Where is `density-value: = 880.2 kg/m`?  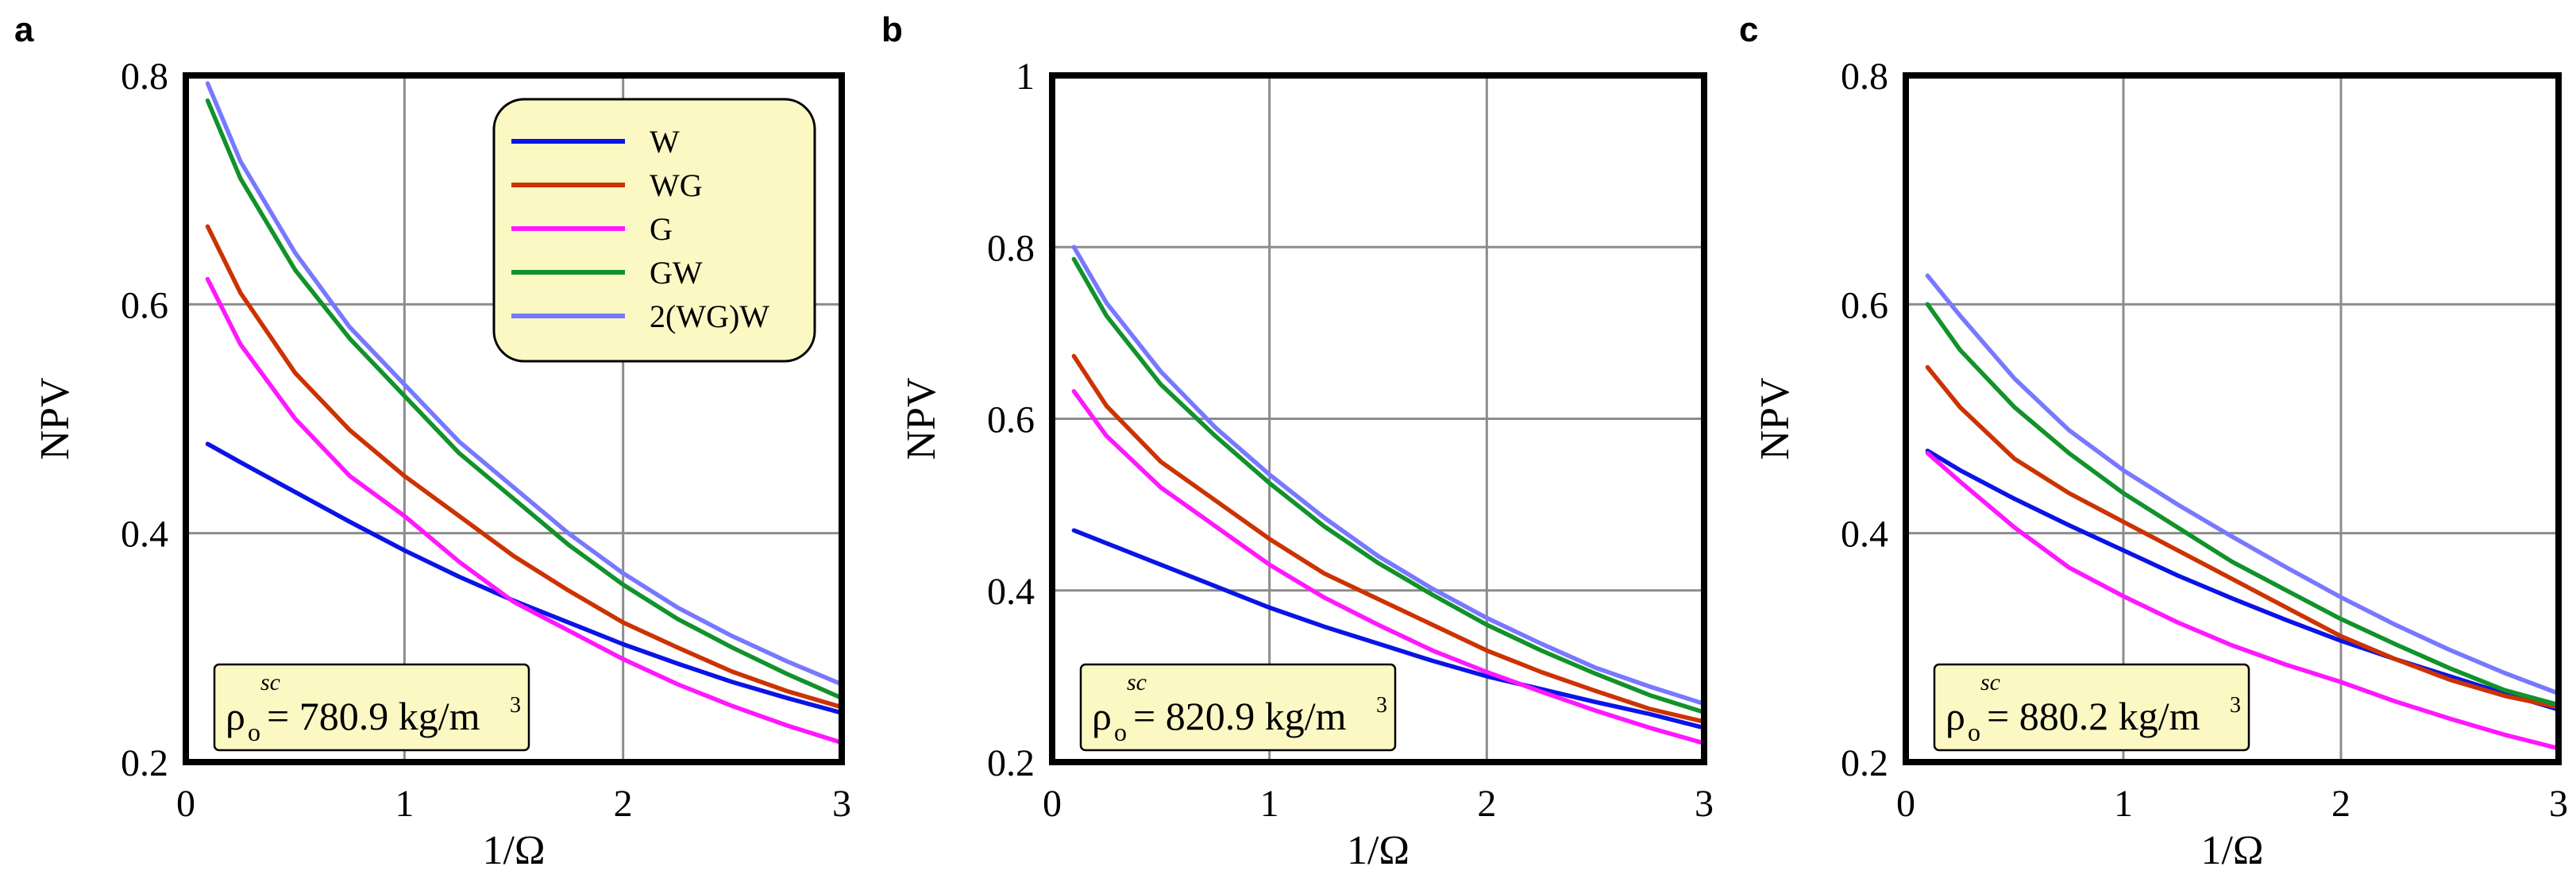
density-value: = 880.2 kg/m is located at coordinates (2093, 716).